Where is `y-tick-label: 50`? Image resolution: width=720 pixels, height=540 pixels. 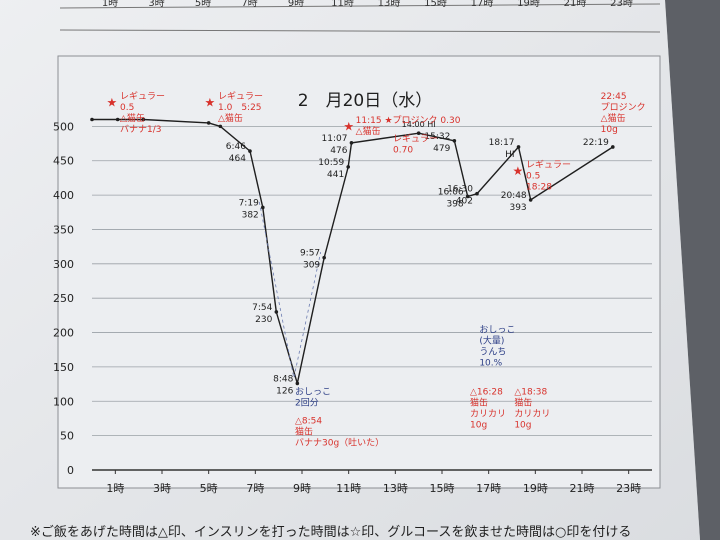
y-tick-label: 50 is located at coordinates (67, 436).